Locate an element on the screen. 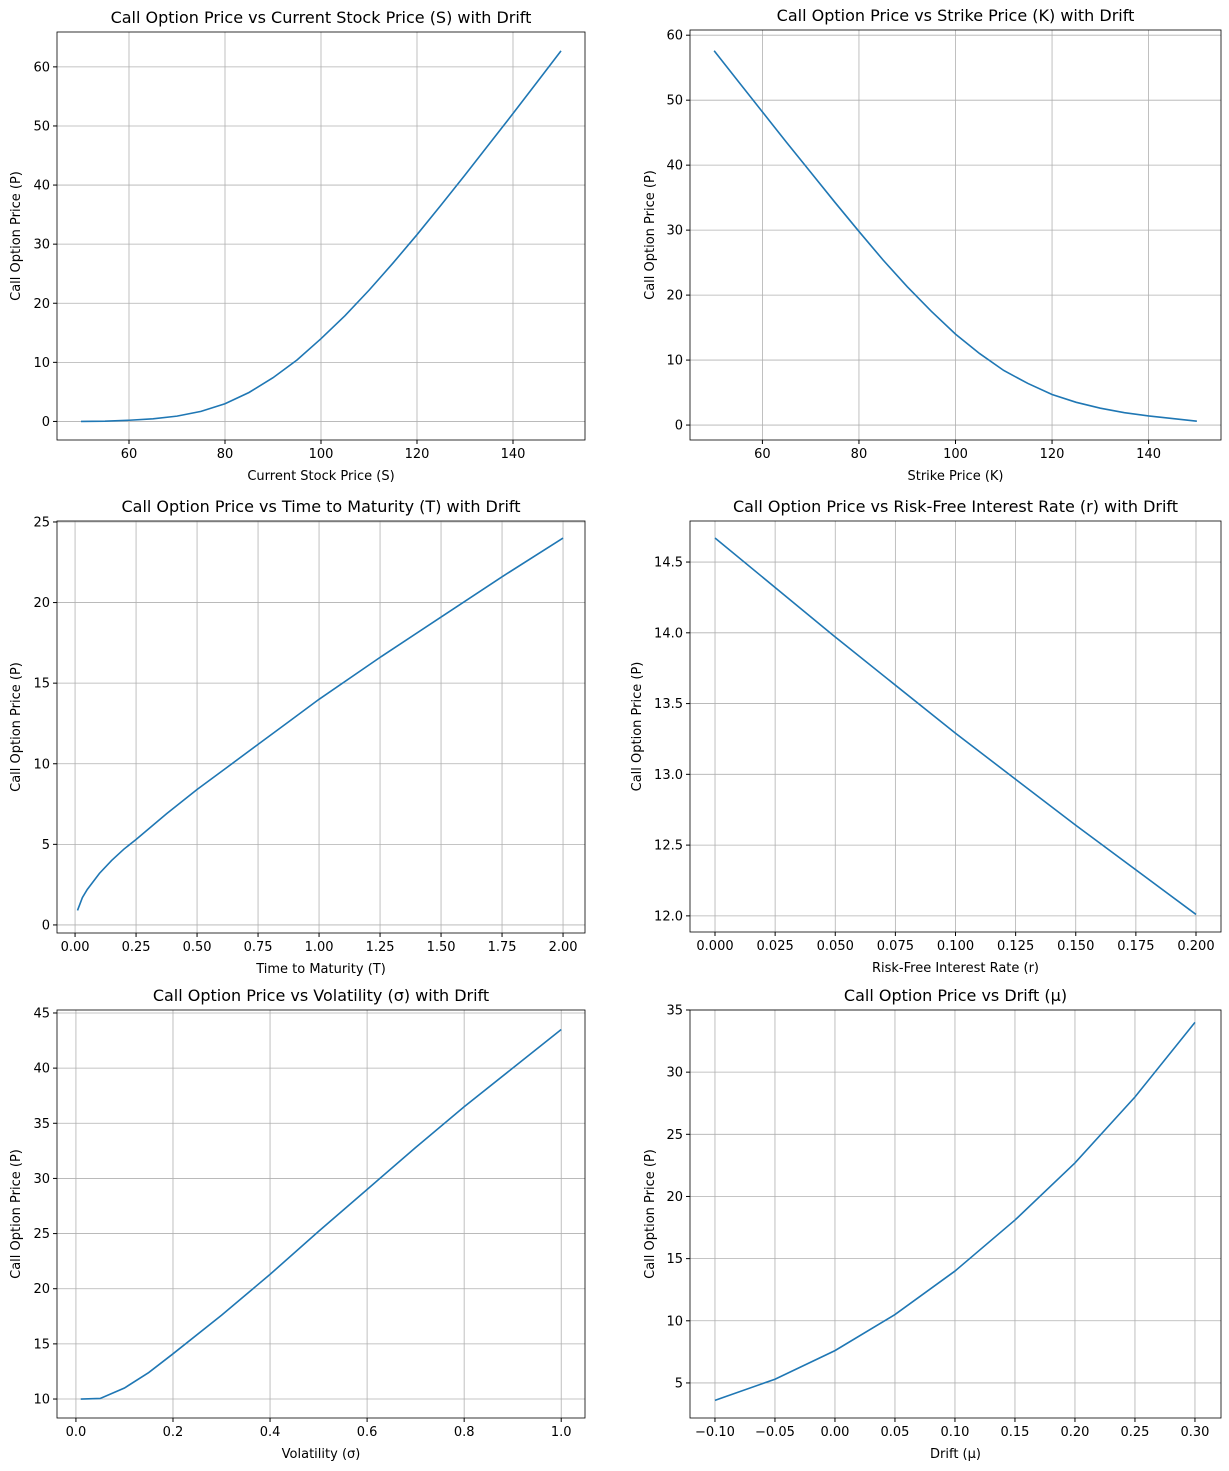  chart-title: Call Option Price vs Drift (μ) is located at coordinates (955, 995).